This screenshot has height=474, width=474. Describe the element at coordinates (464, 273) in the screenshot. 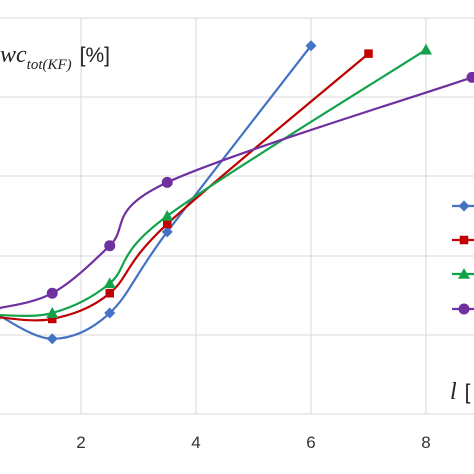

I see `legend-marker-triangle` at that location.